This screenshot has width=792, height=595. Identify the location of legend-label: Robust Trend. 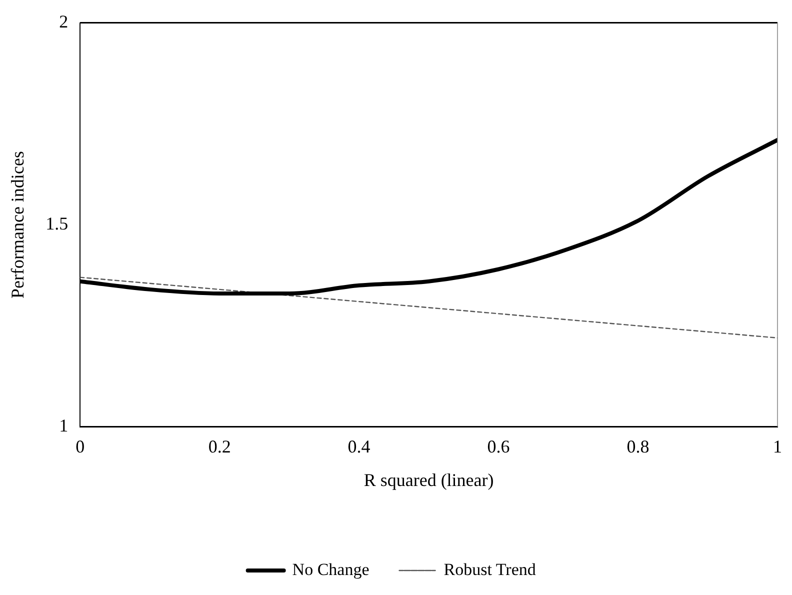
(490, 569).